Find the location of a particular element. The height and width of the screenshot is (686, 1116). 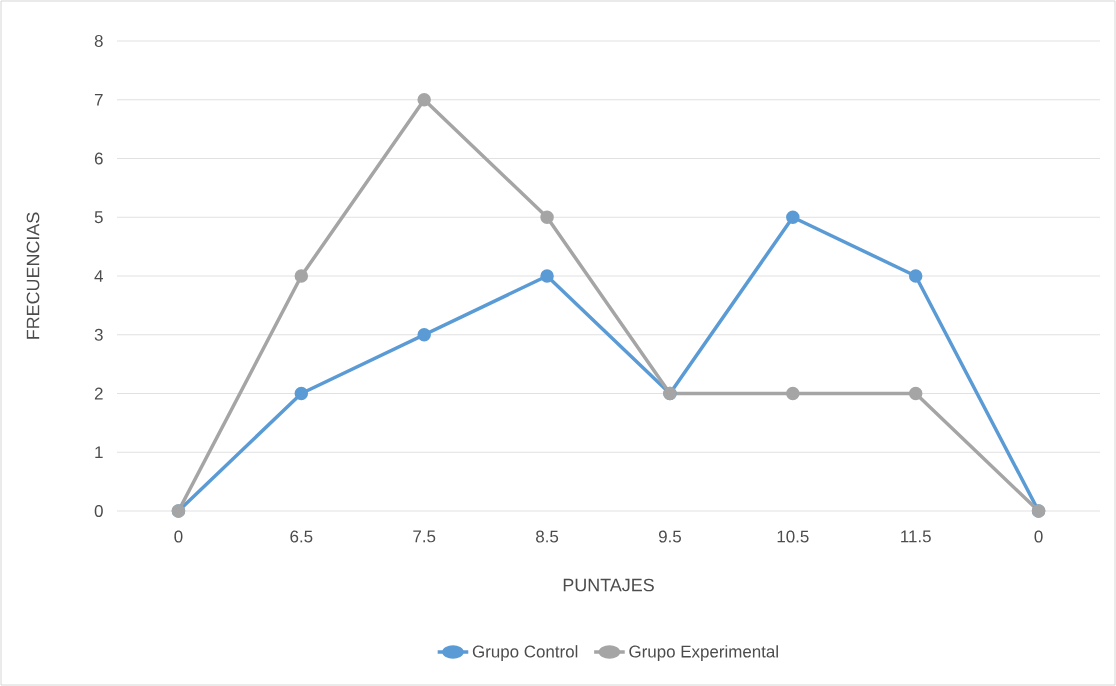

x-tick-label: 11.5 is located at coordinates (916, 536).